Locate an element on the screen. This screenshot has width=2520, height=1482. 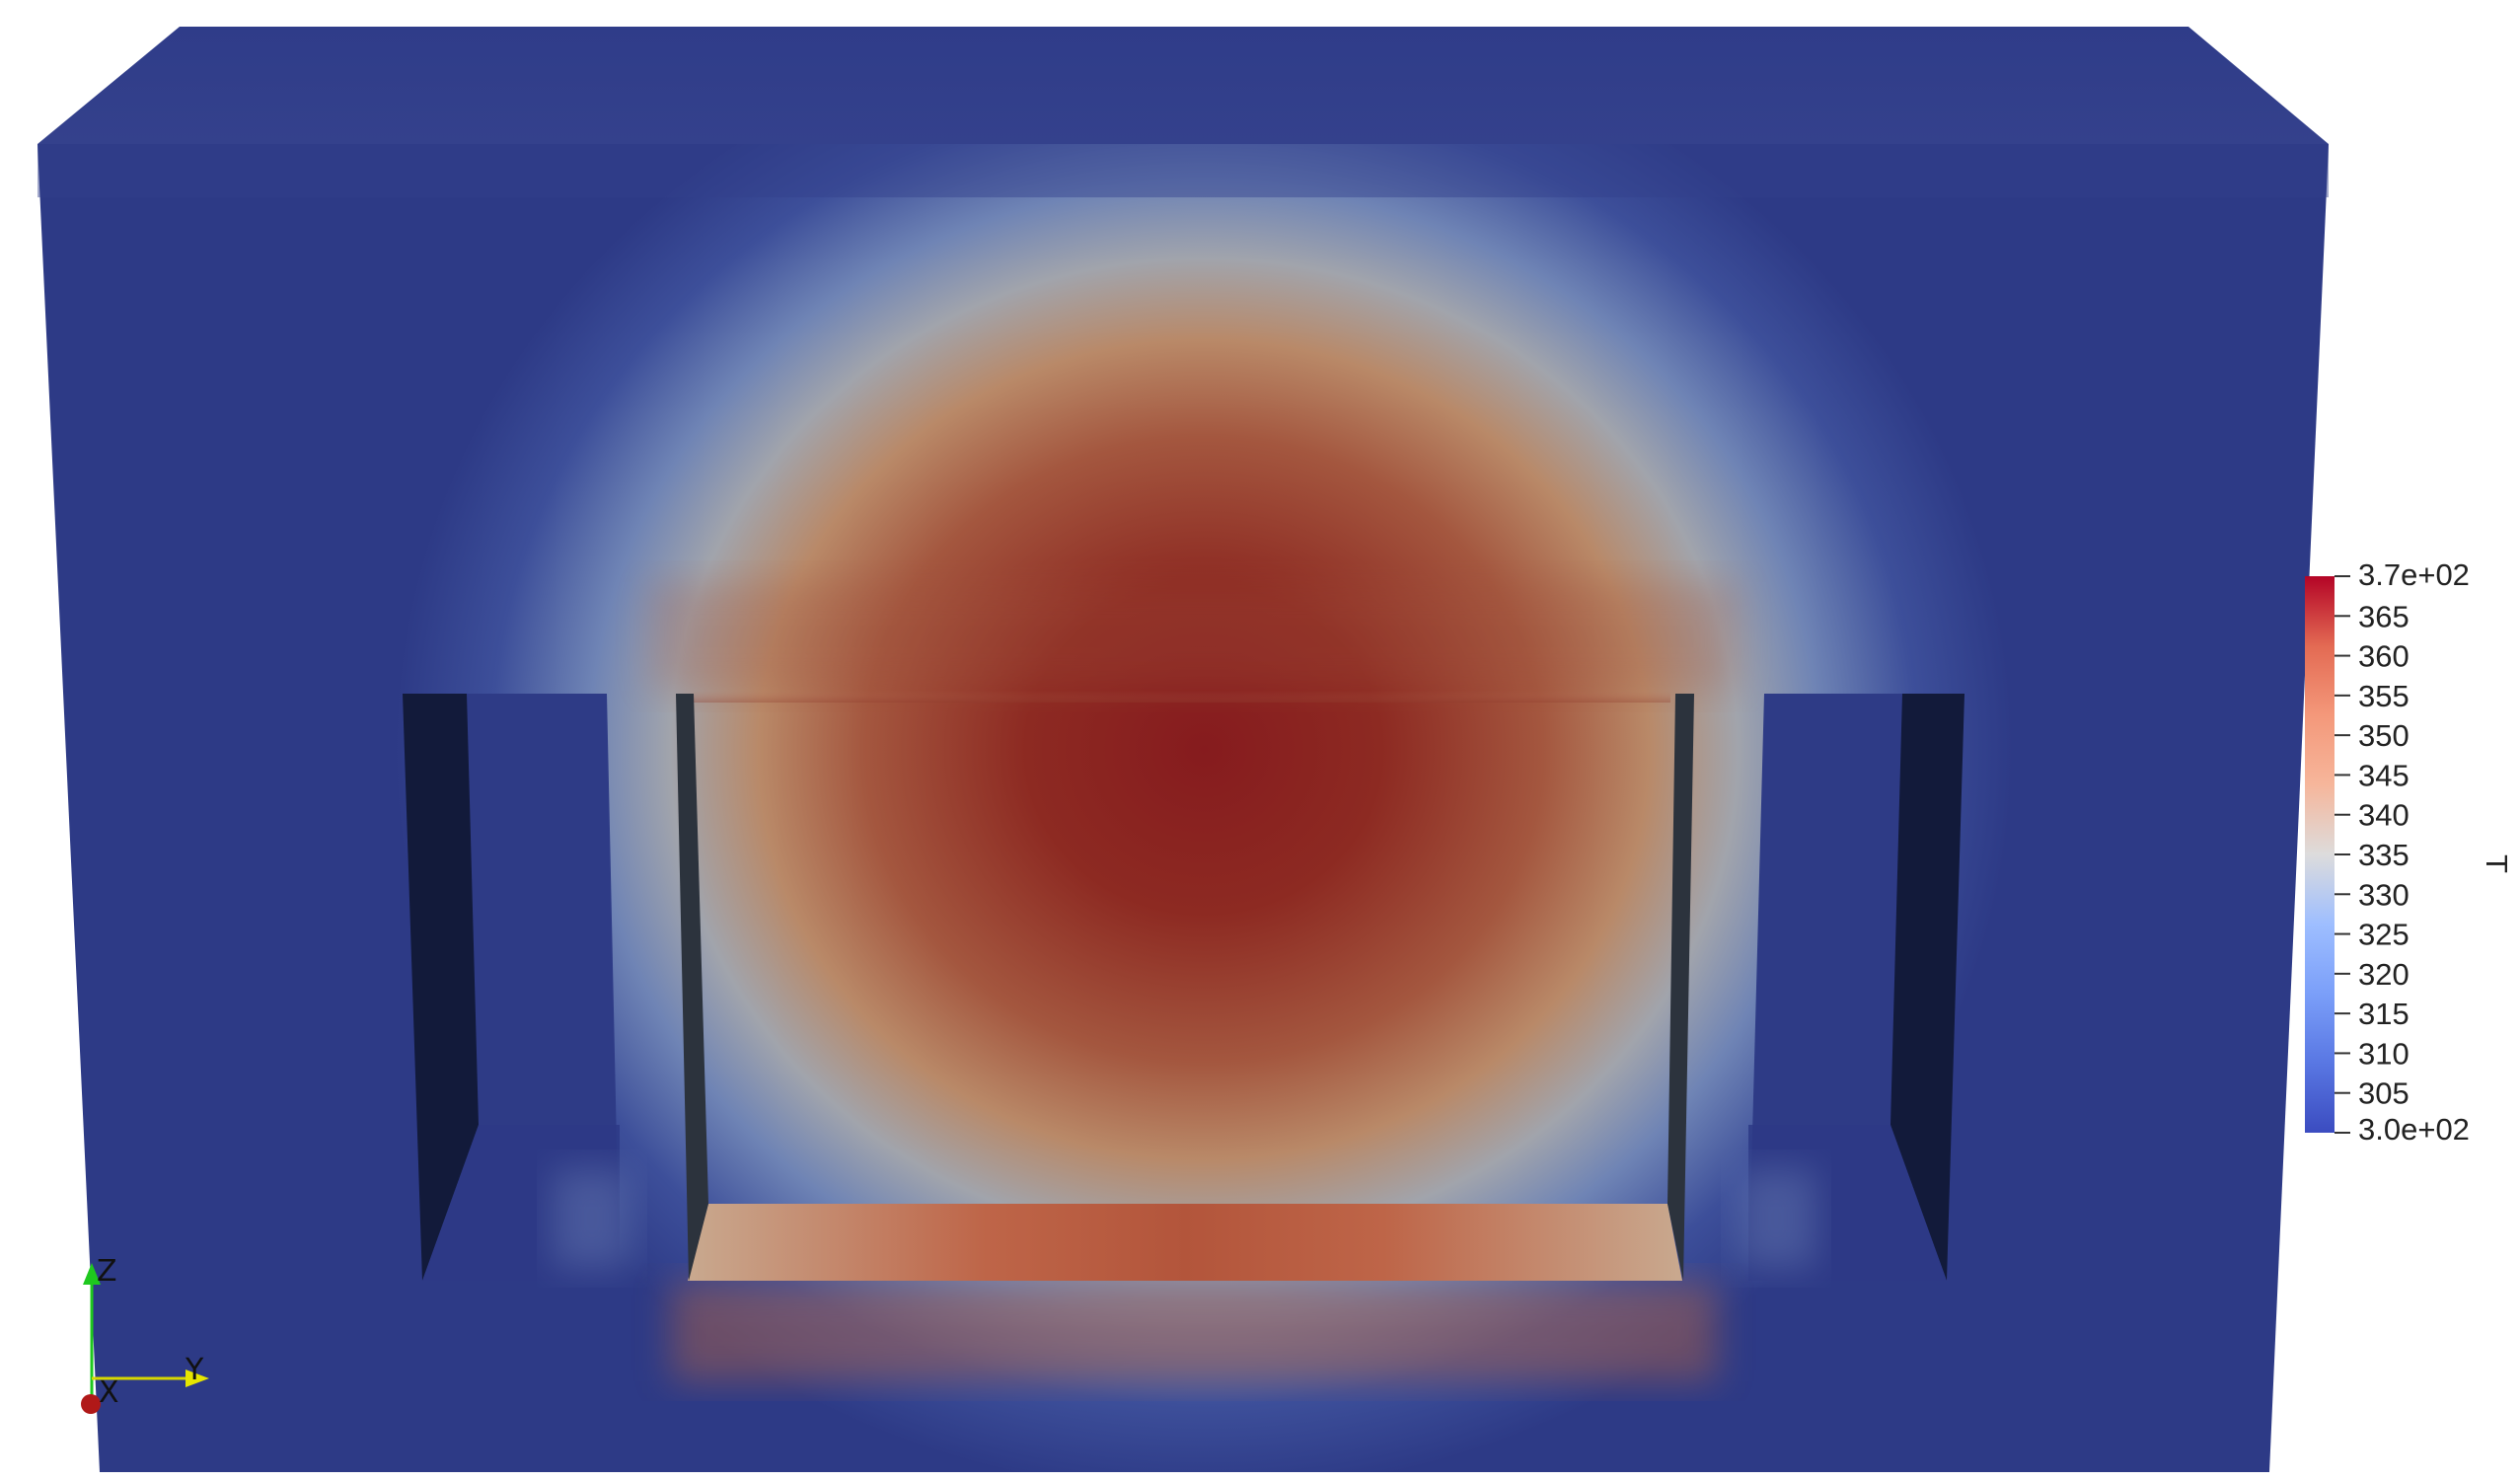
colorbar-tick-label: 345 is located at coordinates (2383, 775).